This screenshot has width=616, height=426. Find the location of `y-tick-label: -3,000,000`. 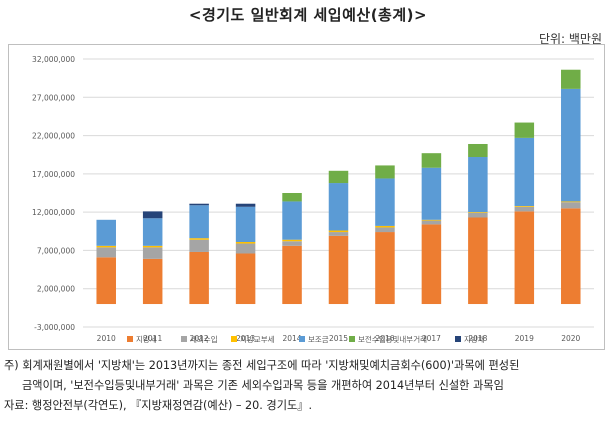

y-tick-label: -3,000,000 is located at coordinates (54, 327).